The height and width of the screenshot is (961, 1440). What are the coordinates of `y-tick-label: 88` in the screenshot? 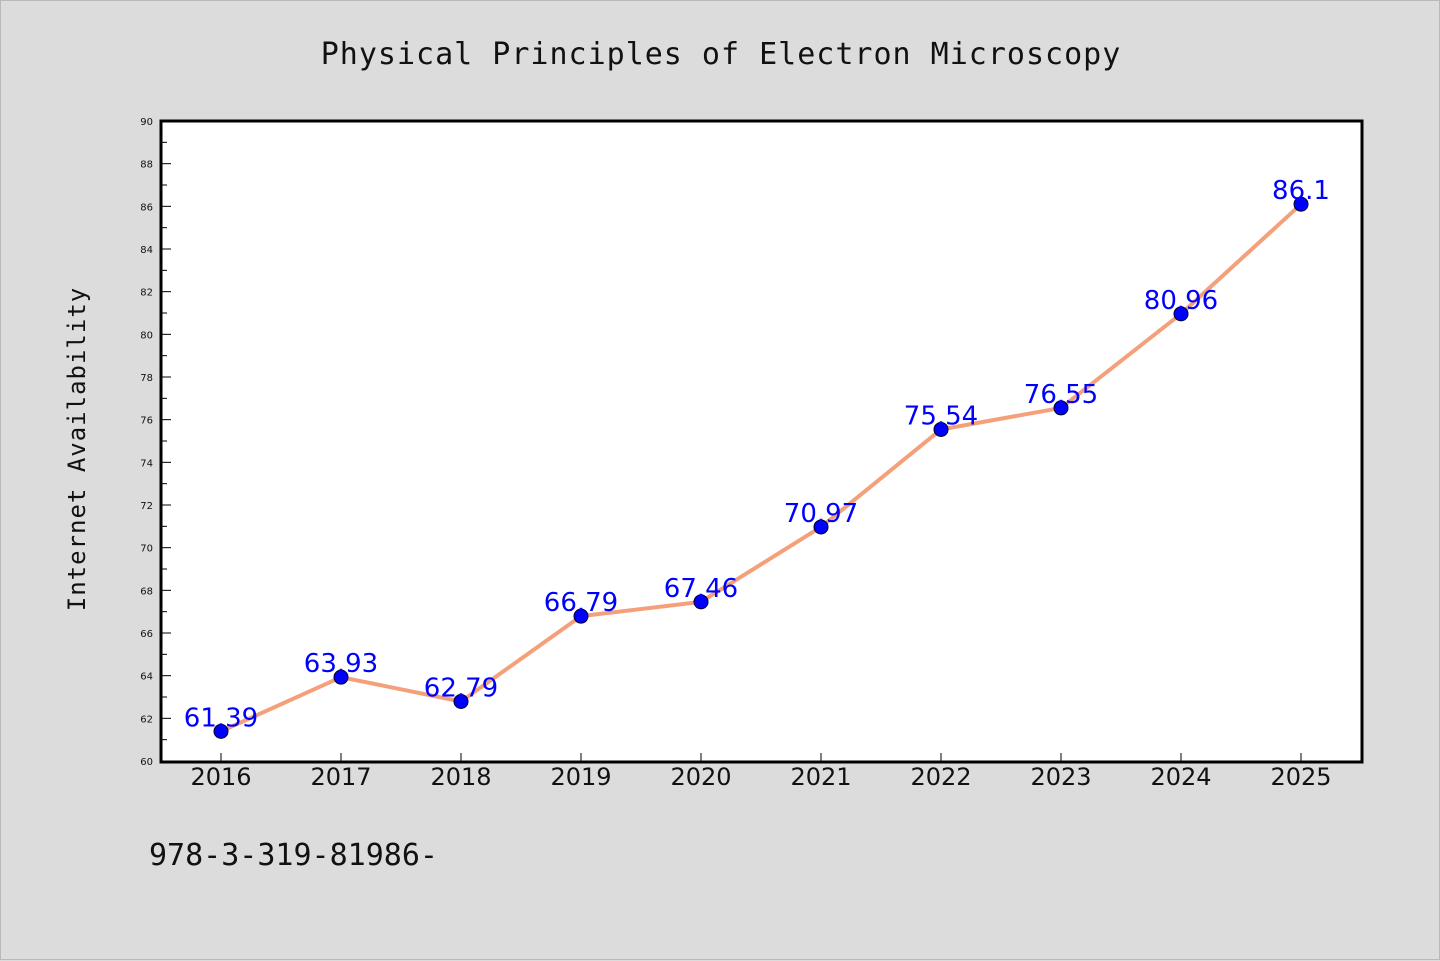 It's located at (146, 165).